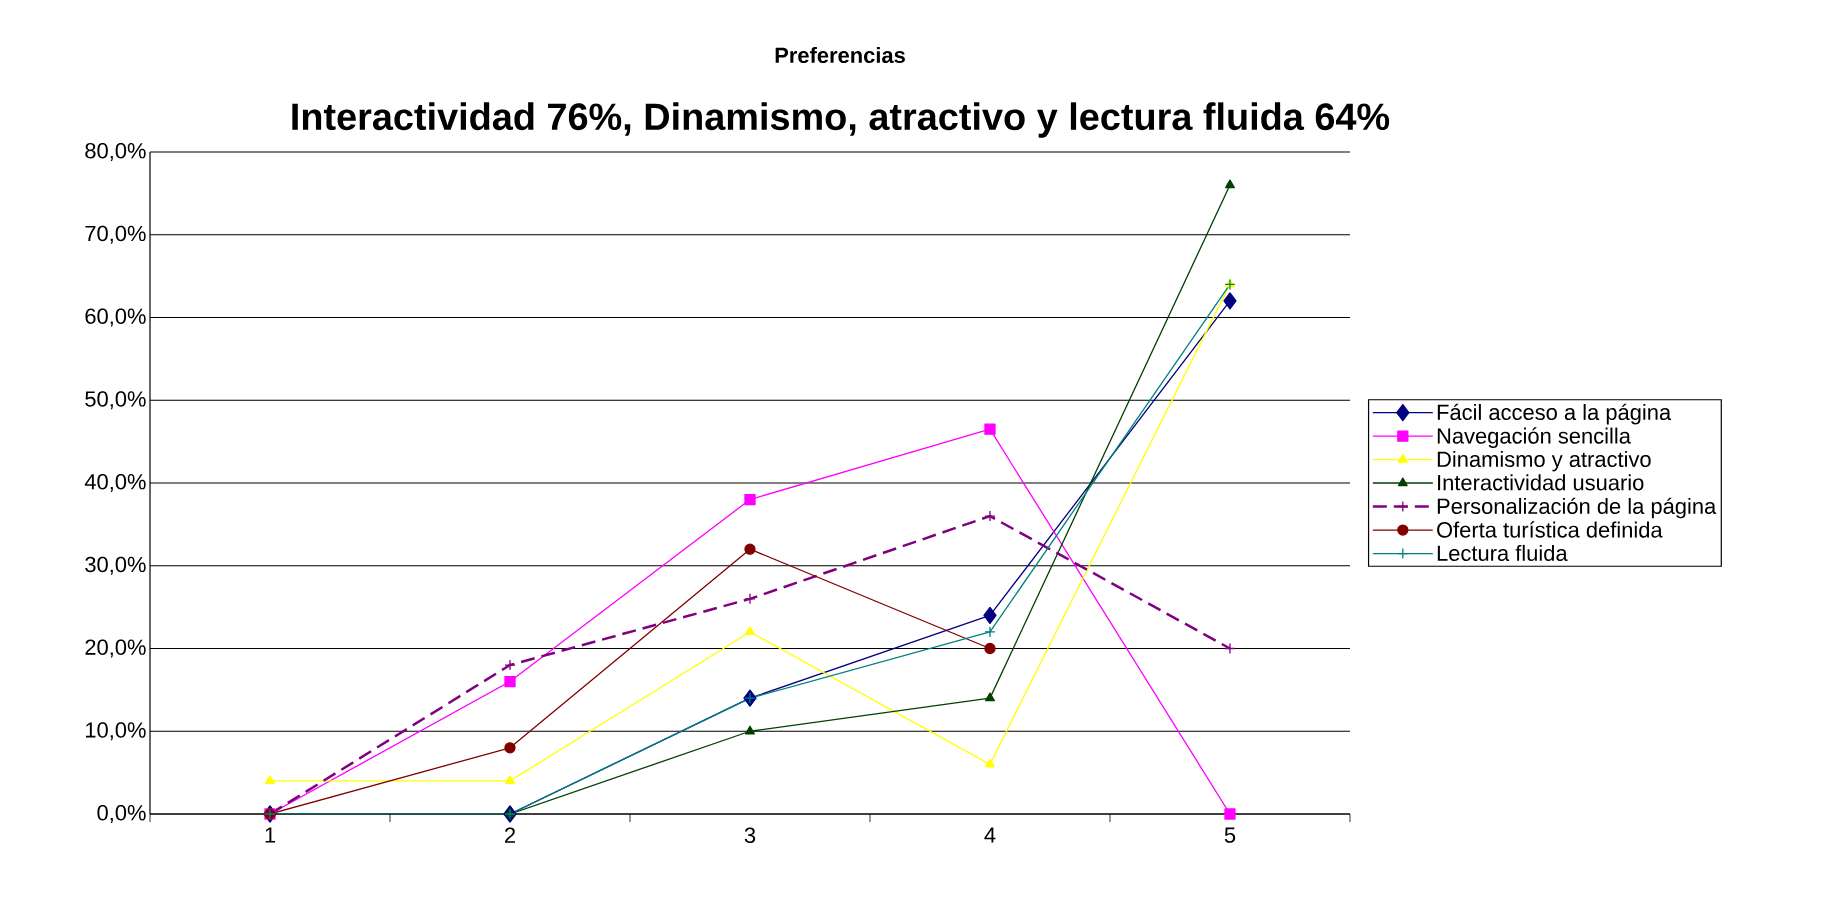  Describe the element at coordinates (840, 55) in the screenshot. I see `chart-title: Preferencias` at that location.